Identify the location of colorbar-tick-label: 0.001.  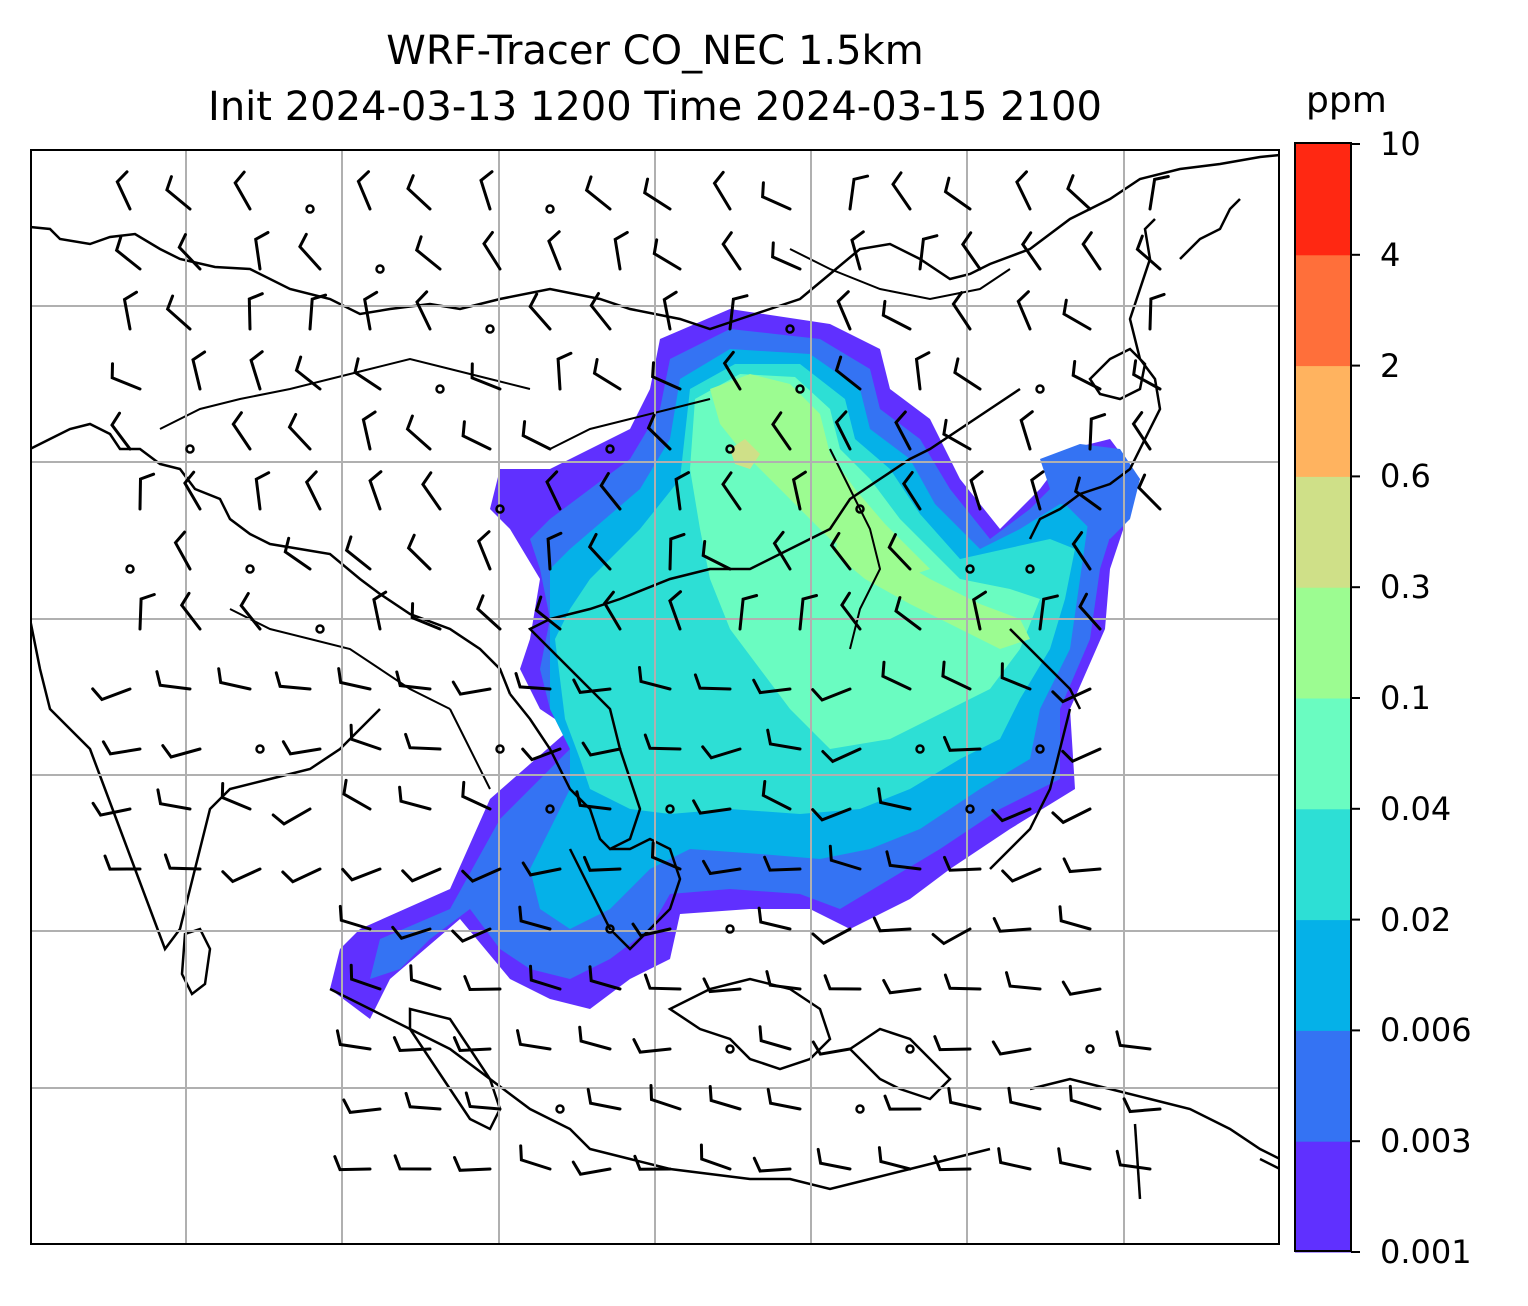
(1426, 1252).